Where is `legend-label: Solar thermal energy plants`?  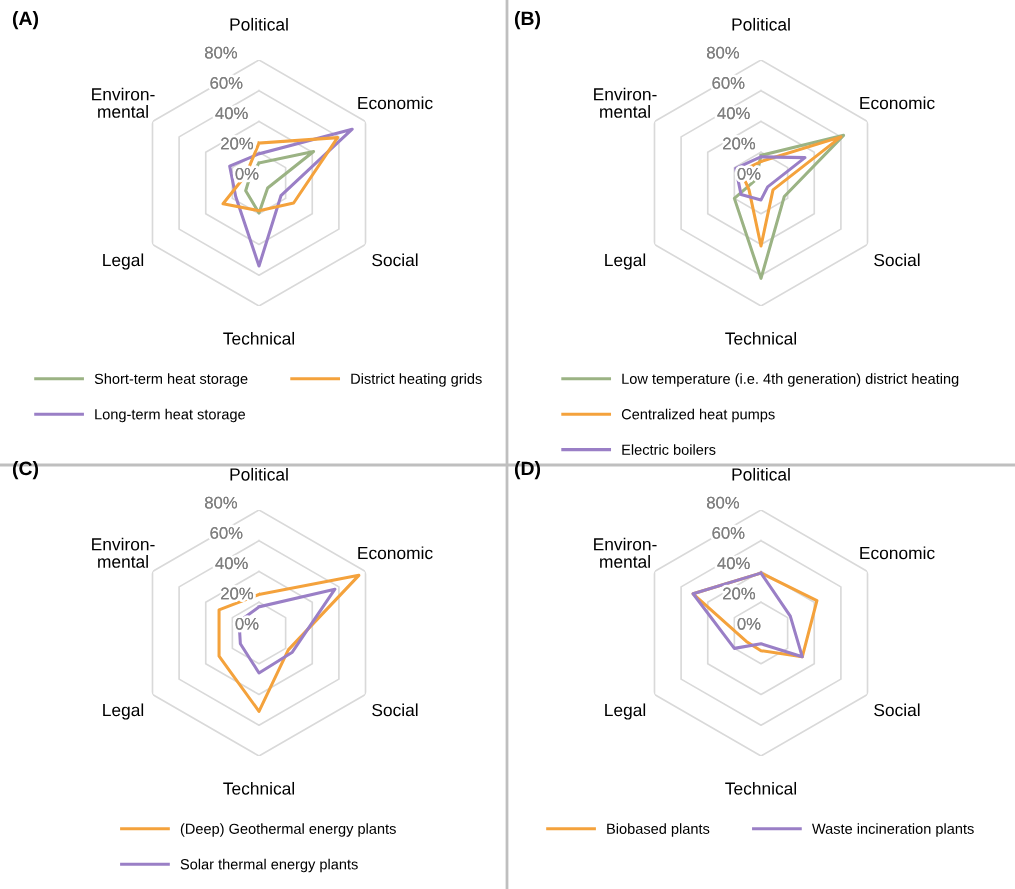 legend-label: Solar thermal energy plants is located at coordinates (269, 865).